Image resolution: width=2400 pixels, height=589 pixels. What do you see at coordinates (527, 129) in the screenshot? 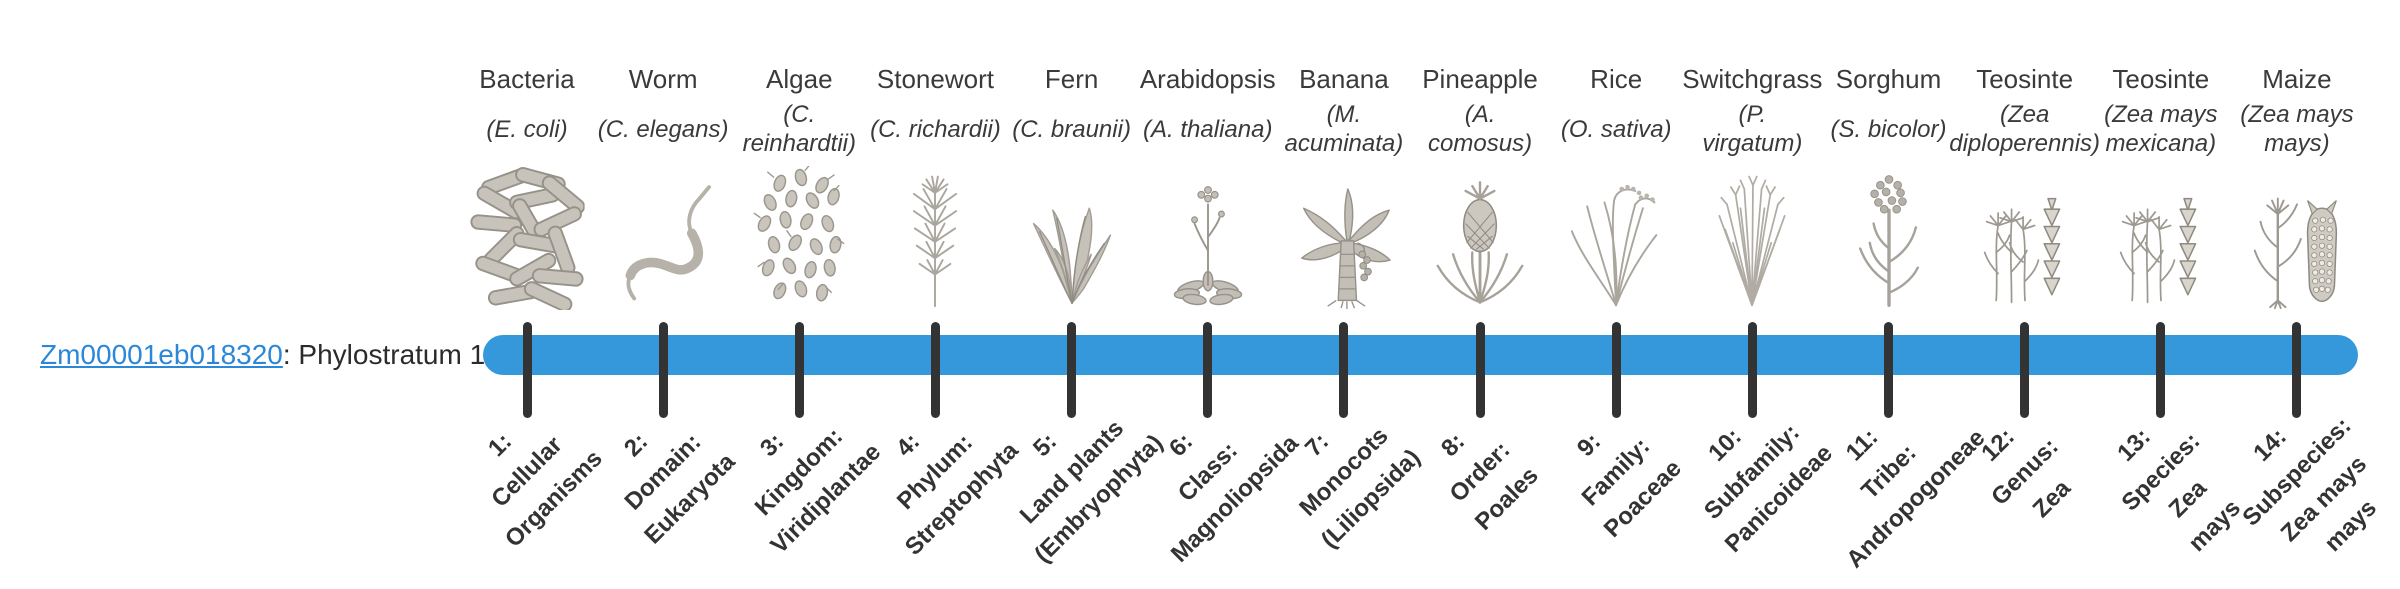
I see `organism-scientific-name: (E. coli)` at bounding box center [527, 129].